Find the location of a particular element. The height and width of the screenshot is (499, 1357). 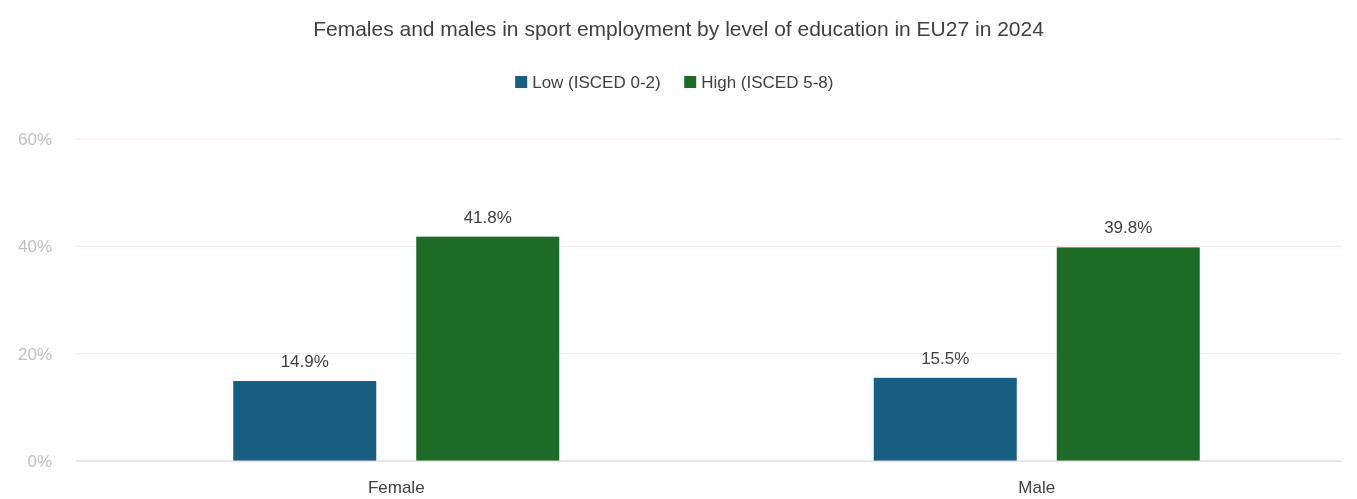

legend-label: Low (ISCED 0-2) is located at coordinates (596, 82).